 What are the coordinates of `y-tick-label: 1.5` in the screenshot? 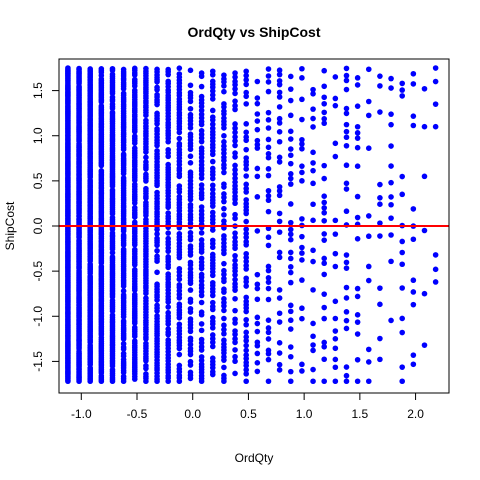 It's located at (38, 90).